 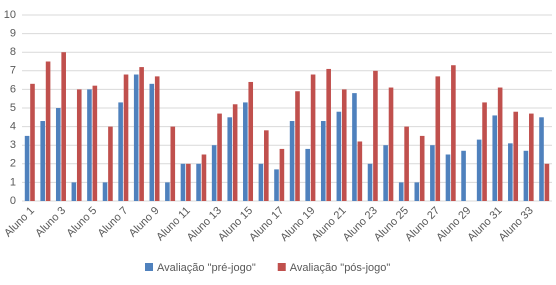 What do you see at coordinates (13, 164) in the screenshot?
I see `y-tick-label: 2` at bounding box center [13, 164].